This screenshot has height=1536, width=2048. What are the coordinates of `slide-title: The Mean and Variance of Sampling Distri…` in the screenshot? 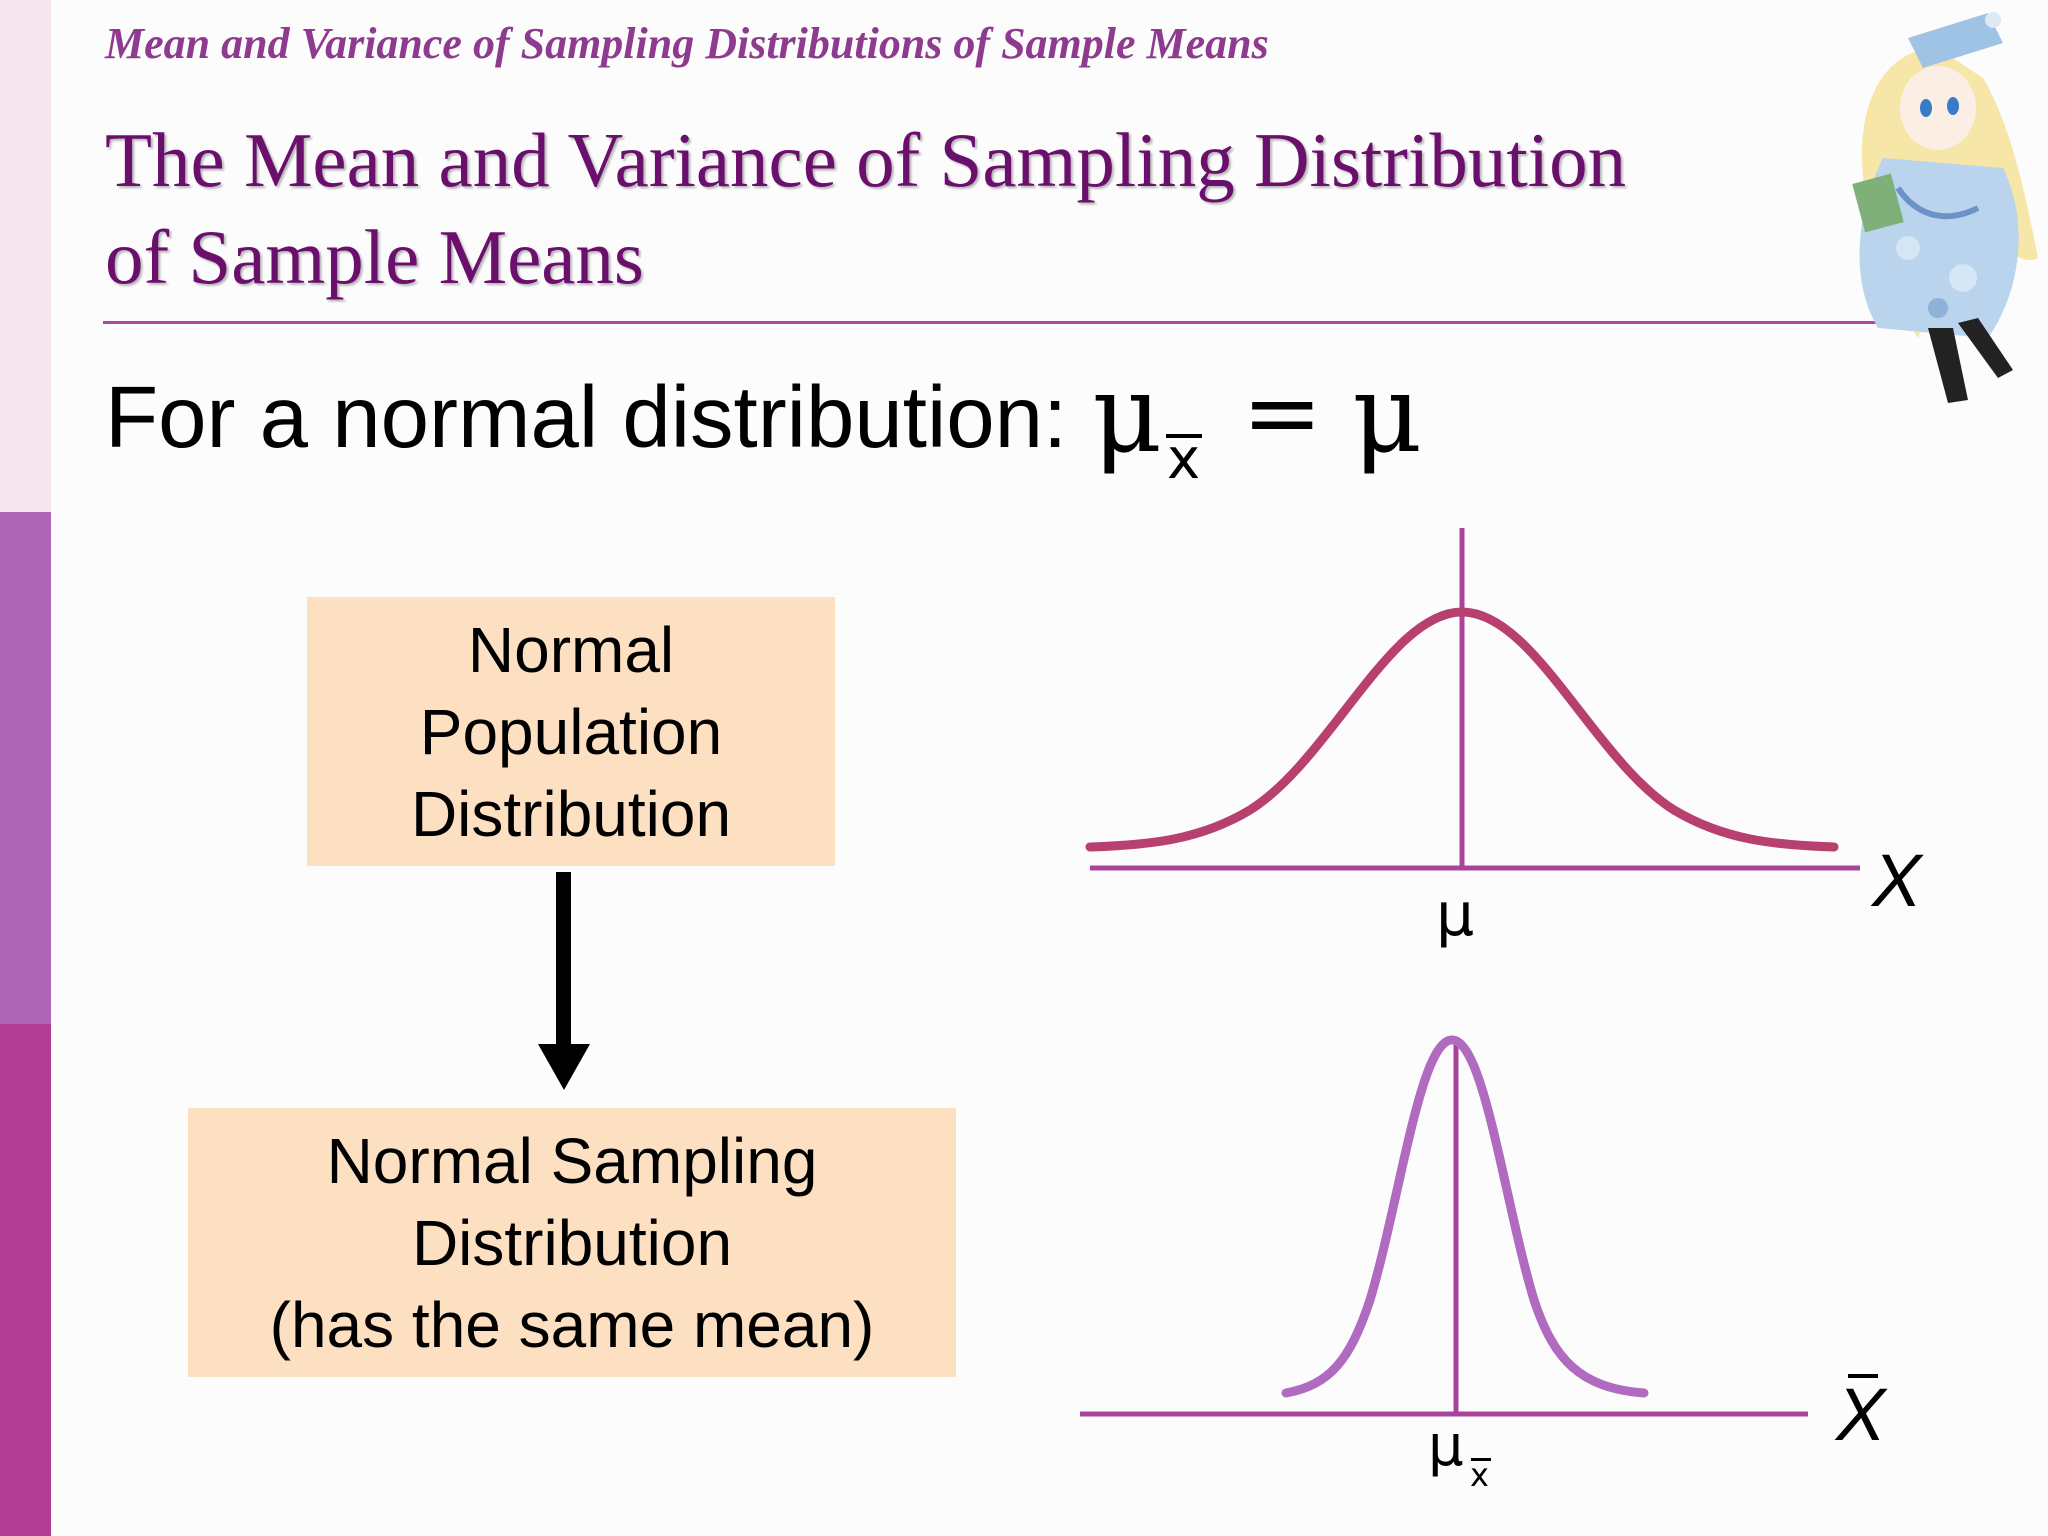 It's located at (925, 209).